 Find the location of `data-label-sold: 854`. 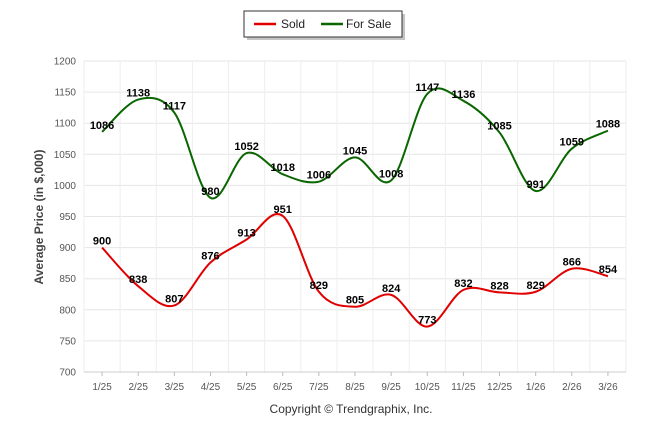

data-label-sold: 854 is located at coordinates (608, 270).